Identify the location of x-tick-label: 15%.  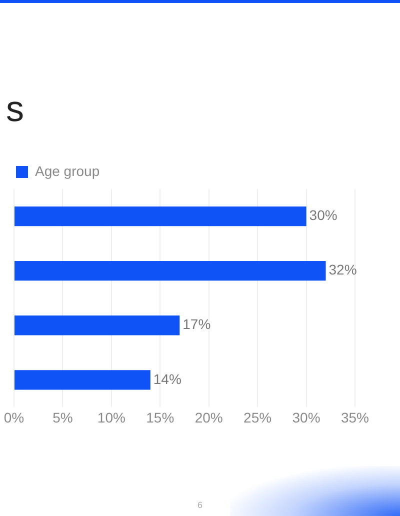
(160, 417).